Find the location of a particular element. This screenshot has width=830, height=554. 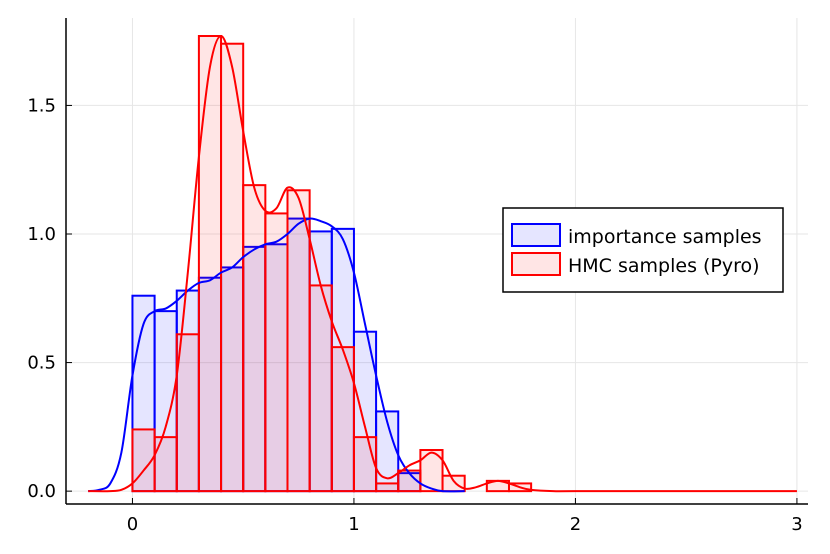

legend-swatch-importance is located at coordinates (536, 235).